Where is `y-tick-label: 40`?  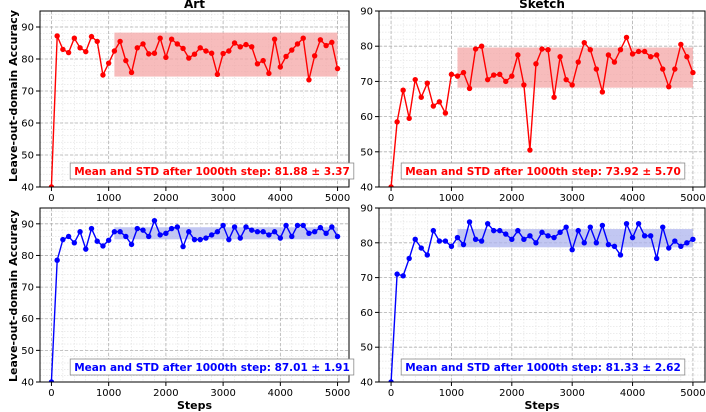 y-tick-label: 40 is located at coordinates (366, 188).